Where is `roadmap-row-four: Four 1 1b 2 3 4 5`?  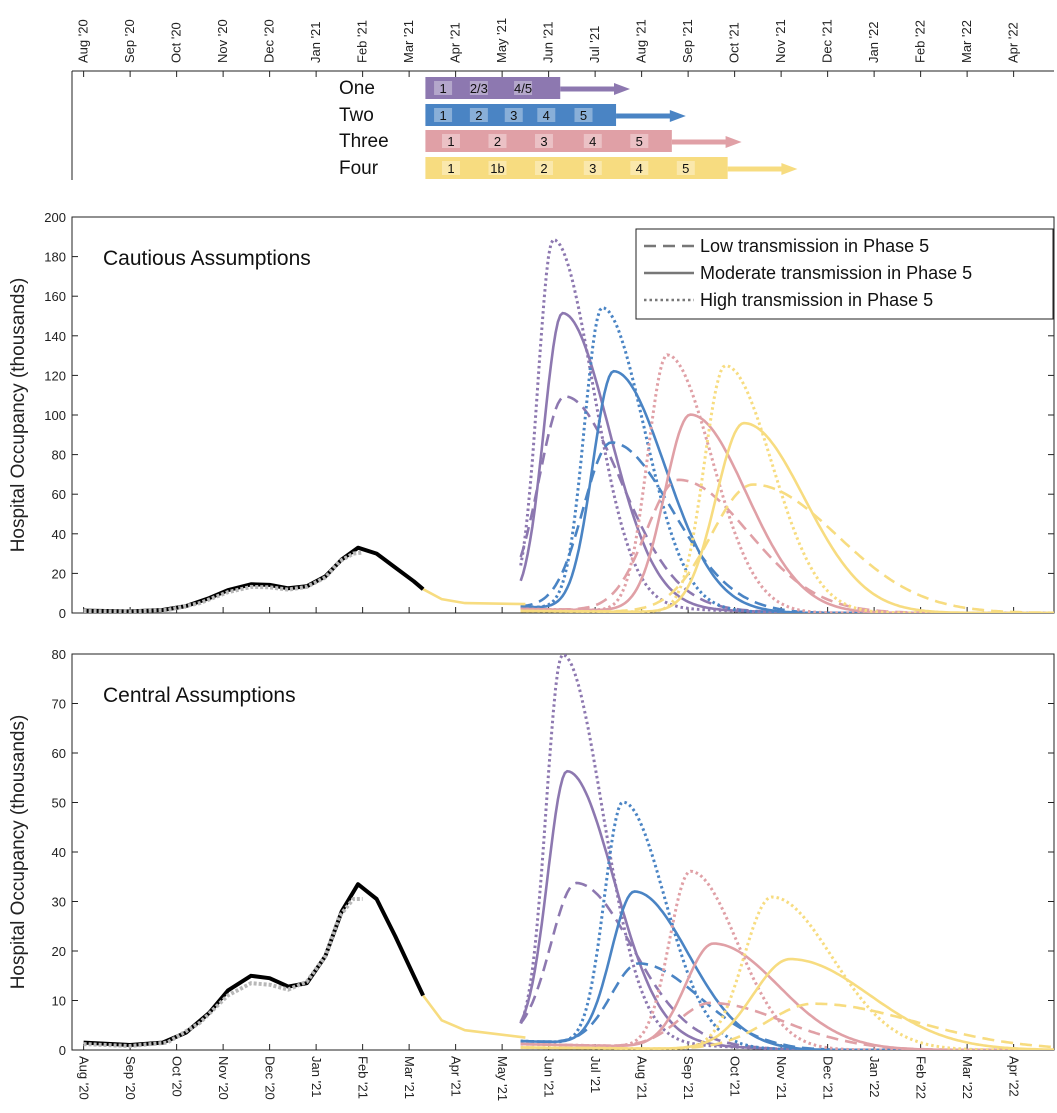 roadmap-row-four: Four 1 1b 2 3 4 5 is located at coordinates (568, 168).